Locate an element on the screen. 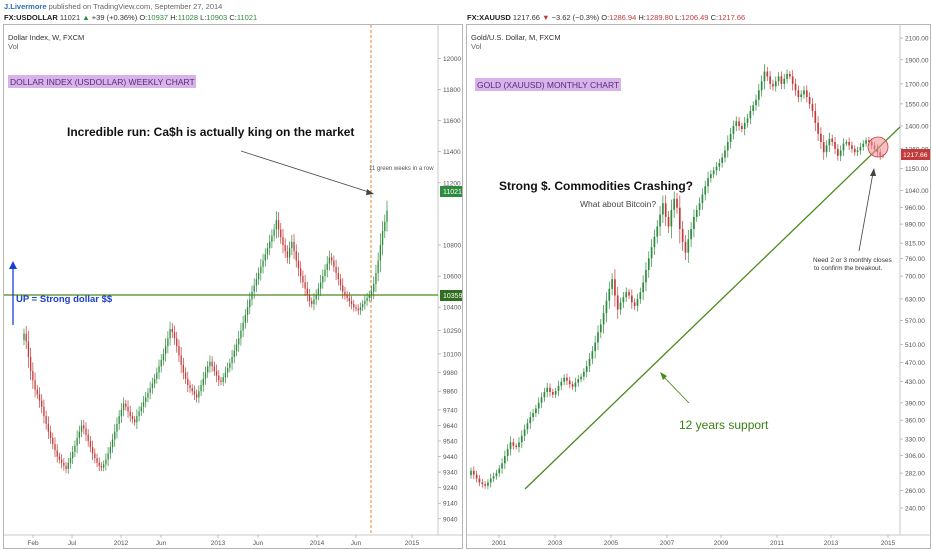 The width and height of the screenshot is (932, 550). down-arrow-icon: ▼ is located at coordinates (546, 17).